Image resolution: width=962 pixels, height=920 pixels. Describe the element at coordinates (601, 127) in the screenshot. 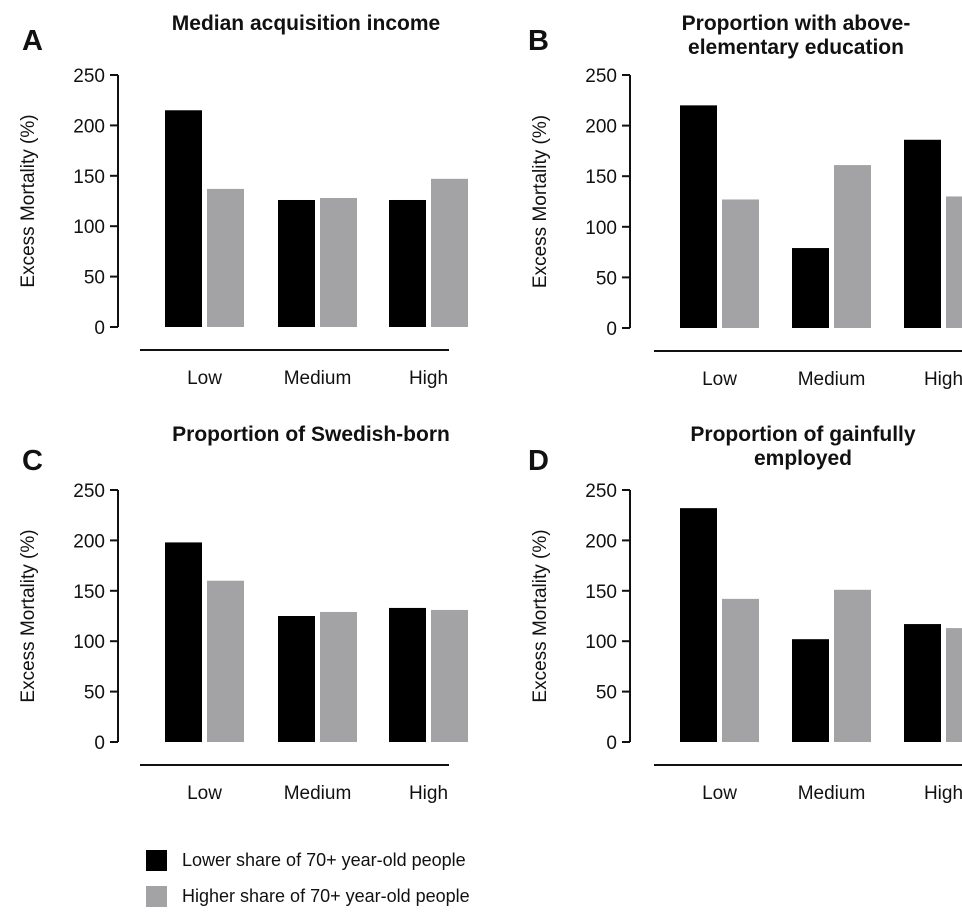

I see `y-tick-label-b: 200` at that location.